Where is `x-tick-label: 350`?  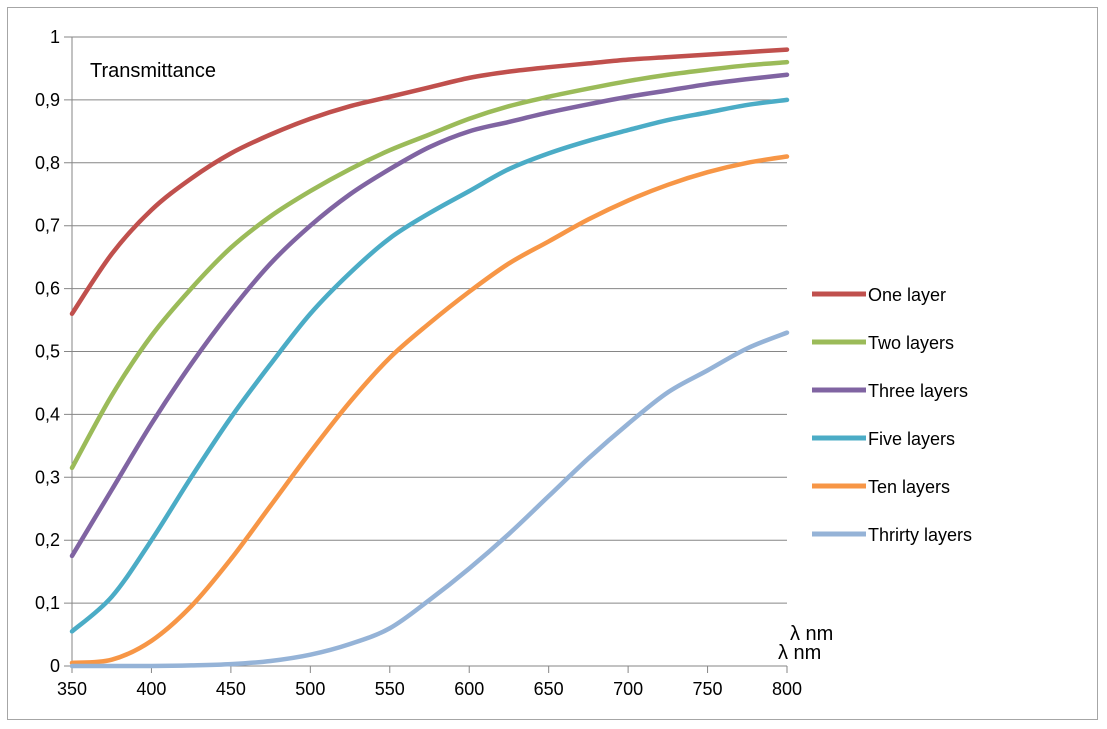
x-tick-label: 350 is located at coordinates (72, 689).